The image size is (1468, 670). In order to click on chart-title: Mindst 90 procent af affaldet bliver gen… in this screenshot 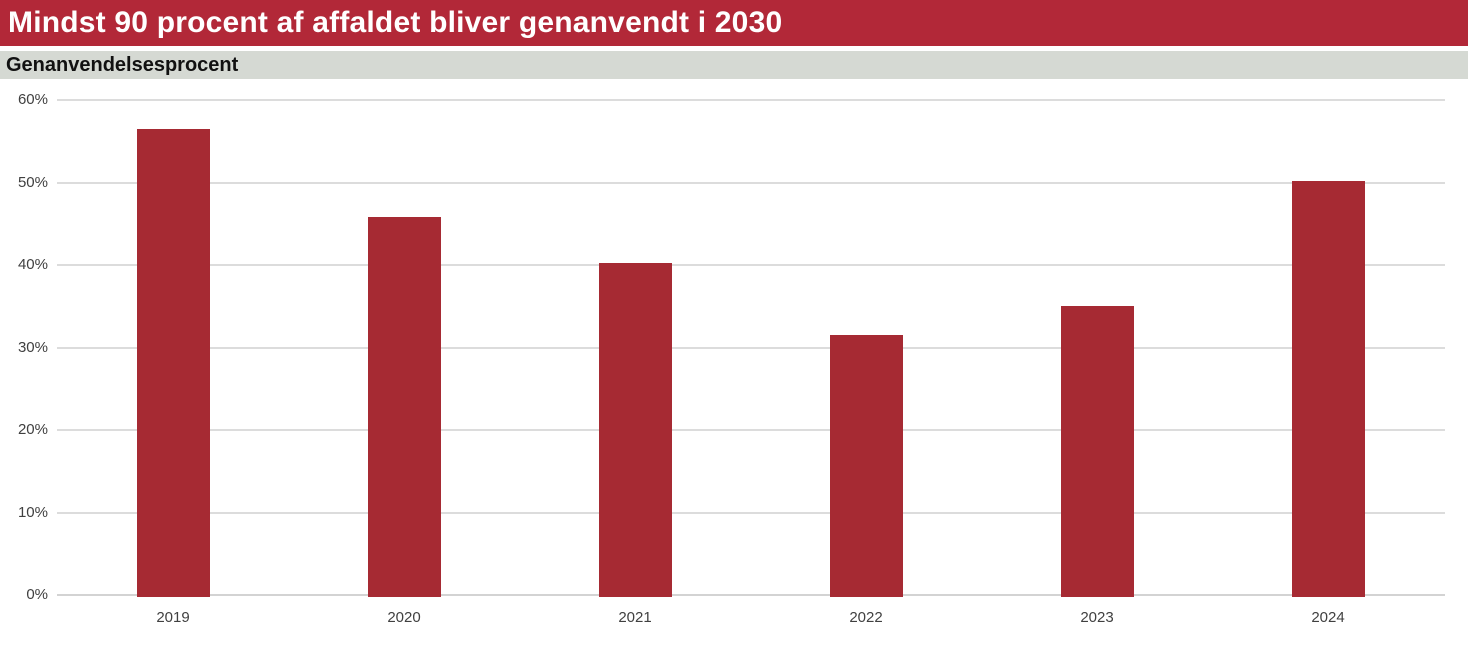, I will do `click(395, 22)`.